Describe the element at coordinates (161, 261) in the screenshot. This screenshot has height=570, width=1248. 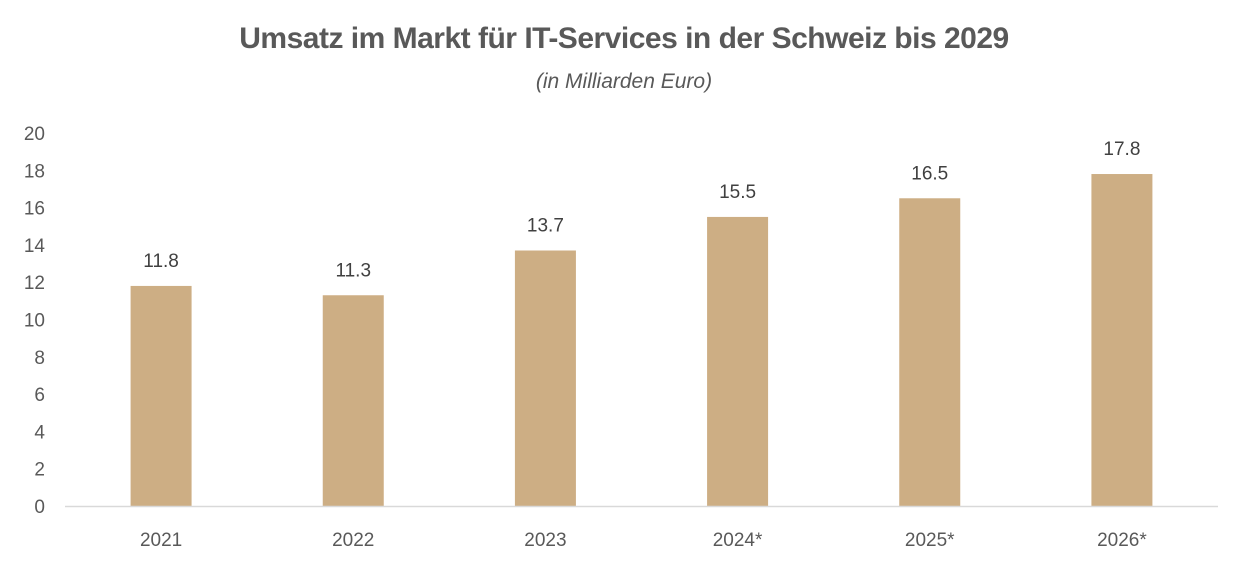
I see `data-label: 11.8` at that location.